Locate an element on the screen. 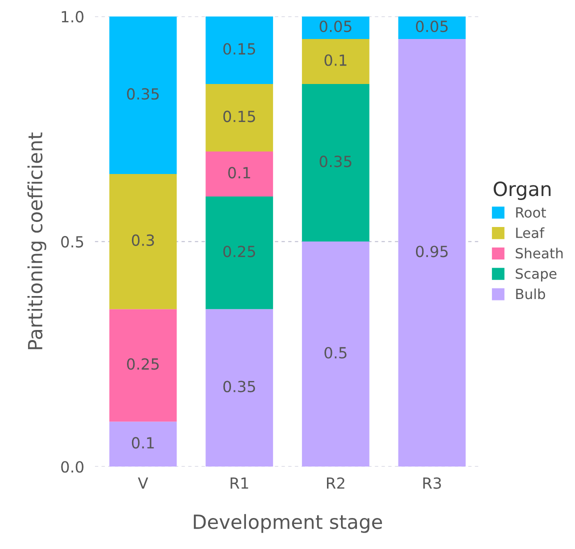 The height and width of the screenshot is (549, 575). legend-title: Organ is located at coordinates (522, 191).